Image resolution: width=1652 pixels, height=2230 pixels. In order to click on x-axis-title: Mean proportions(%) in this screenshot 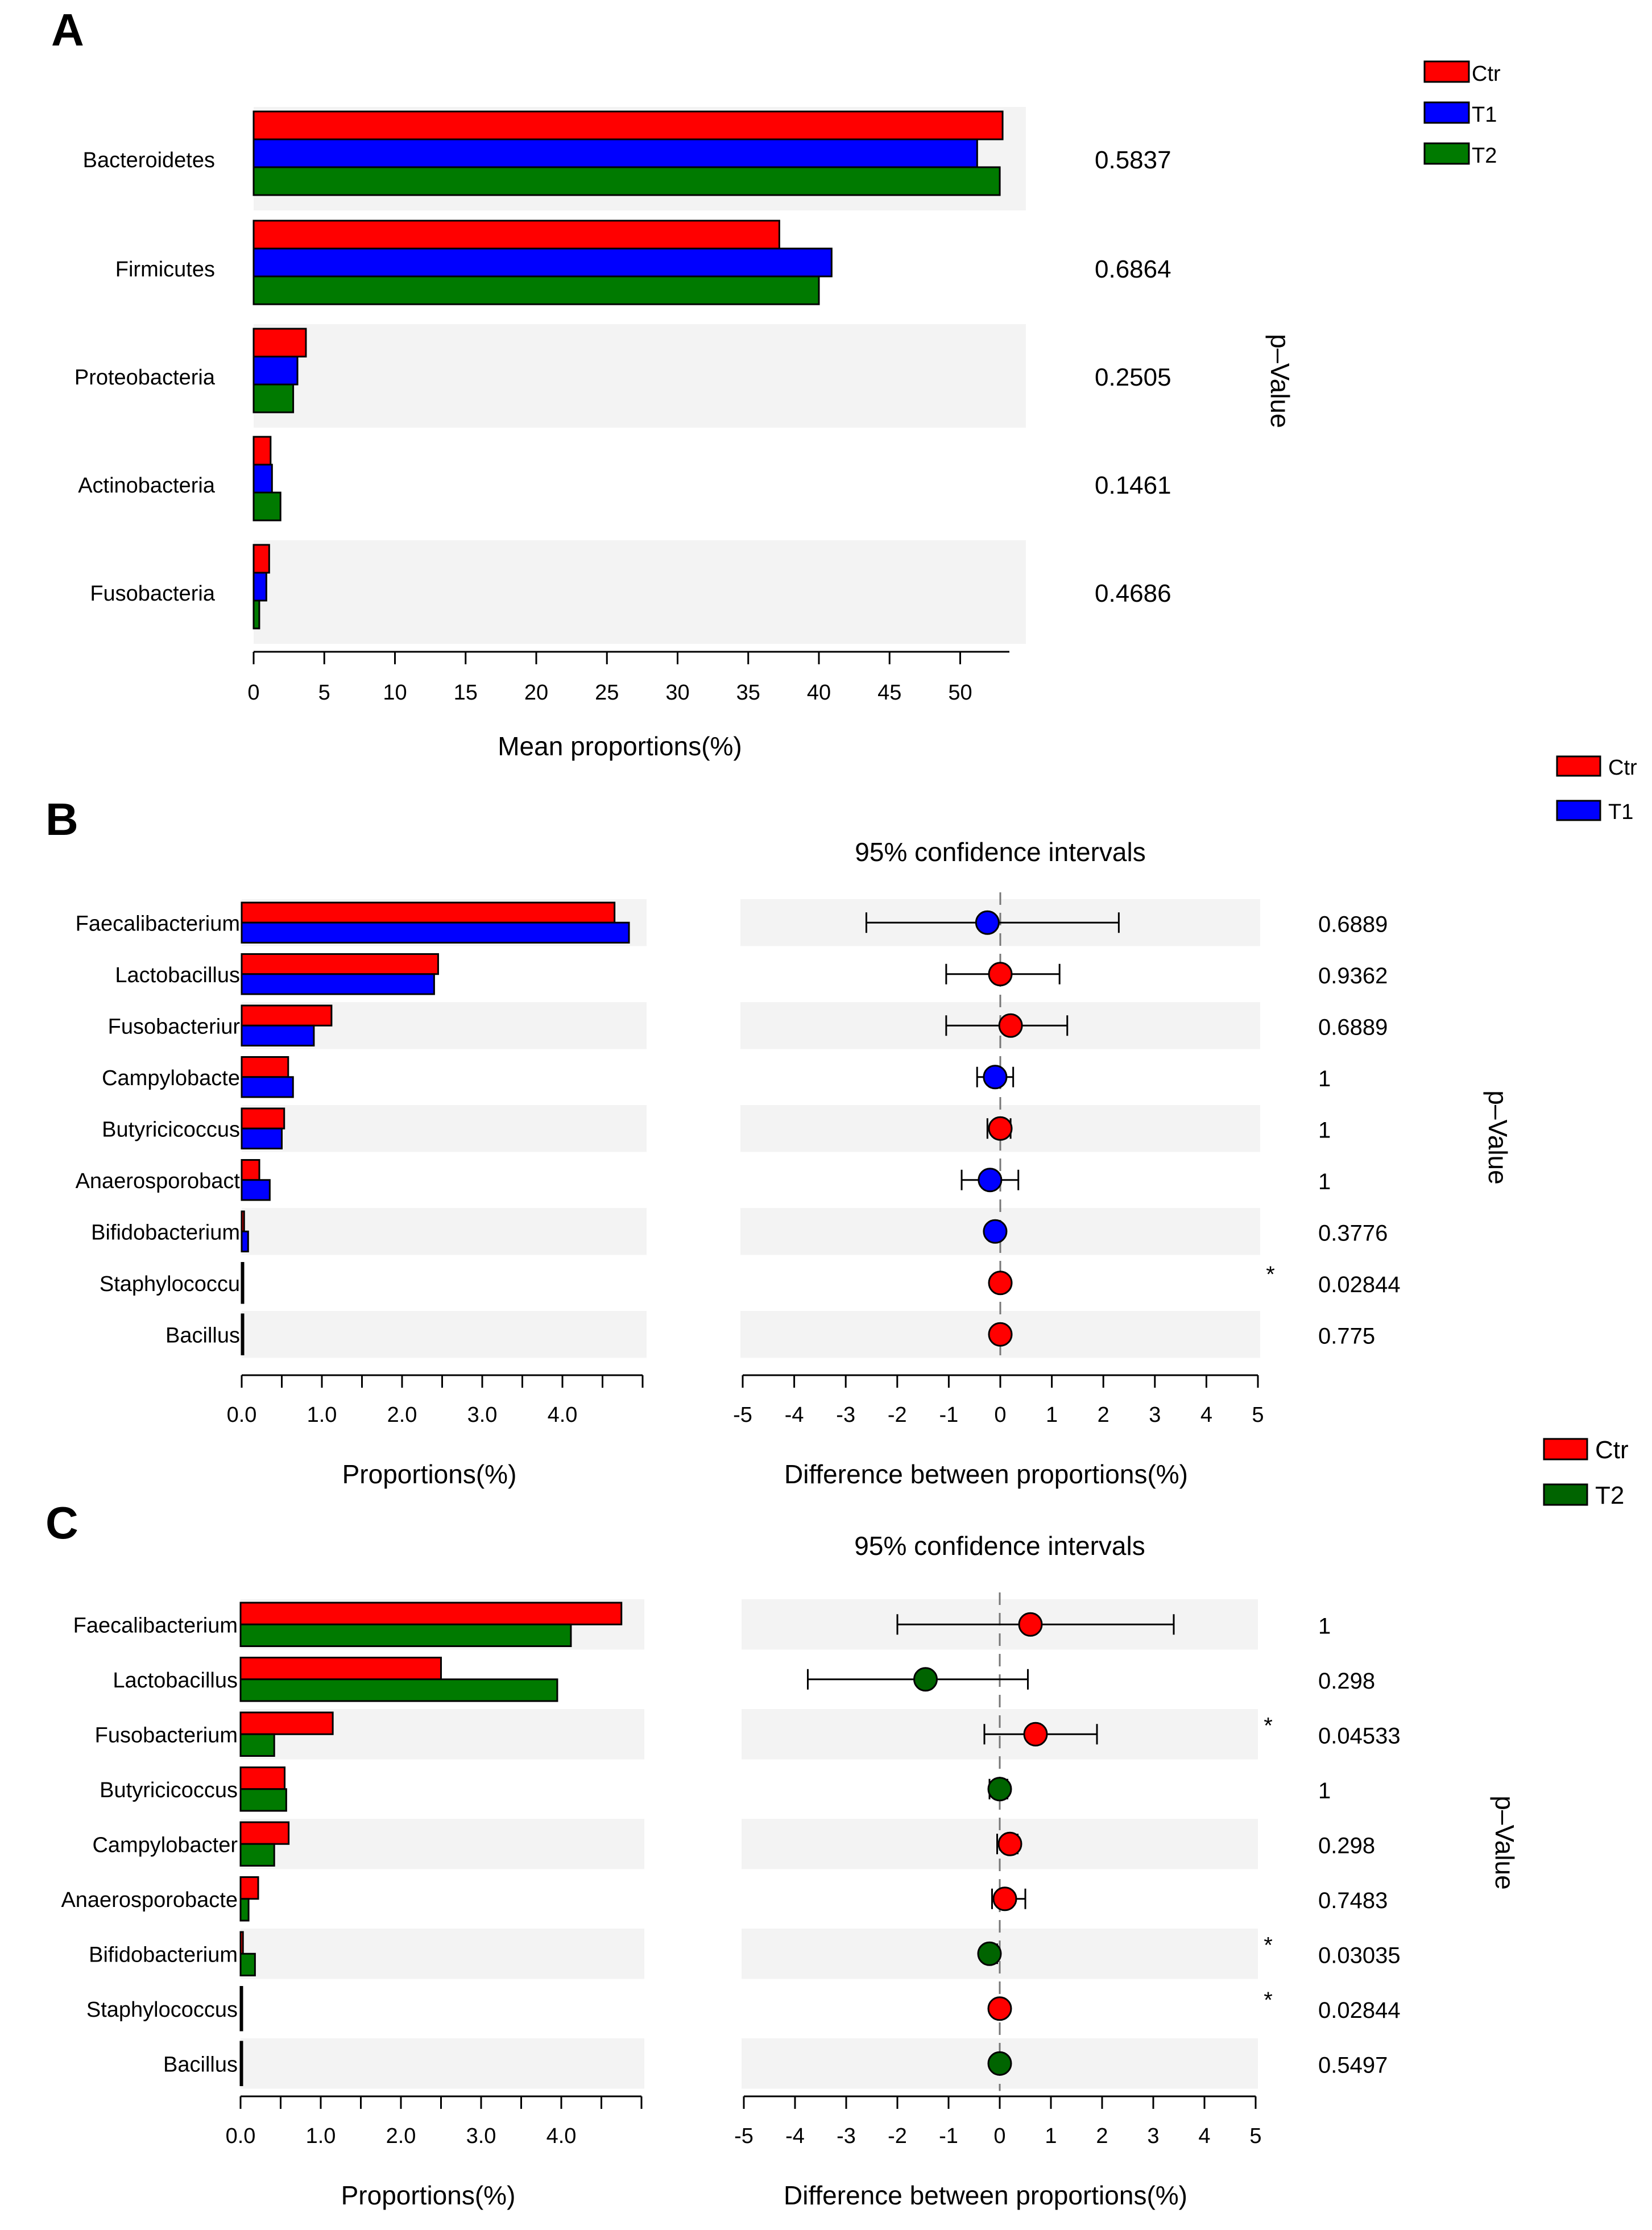, I will do `click(620, 746)`.